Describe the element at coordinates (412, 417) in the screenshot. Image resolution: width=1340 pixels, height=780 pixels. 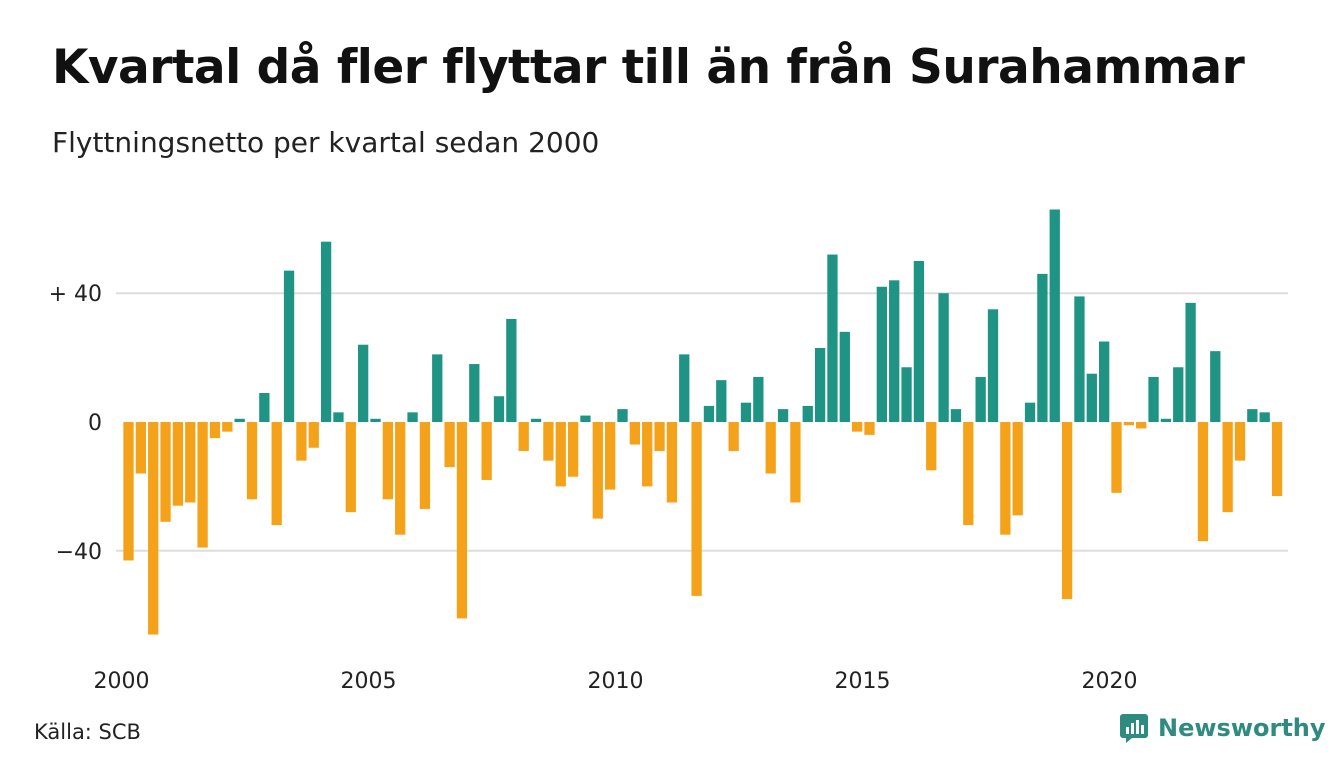
I see `bar: 2005 Q4: 3` at that location.